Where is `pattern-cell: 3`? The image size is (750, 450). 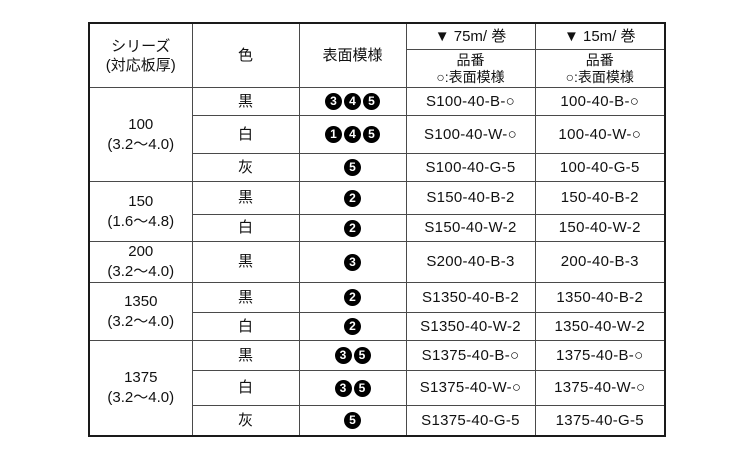 pattern-cell: 3 is located at coordinates (352, 262).